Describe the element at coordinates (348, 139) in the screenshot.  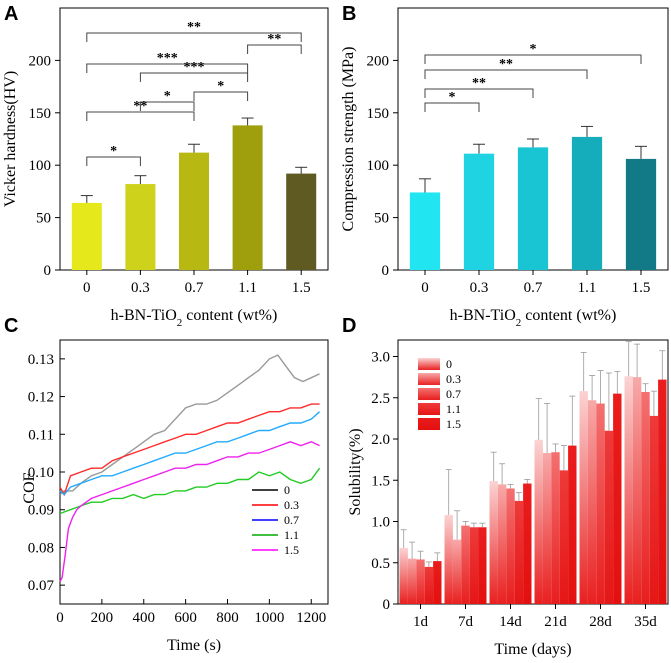
I see `y-axis-label: Compression strength (MPa)` at that location.